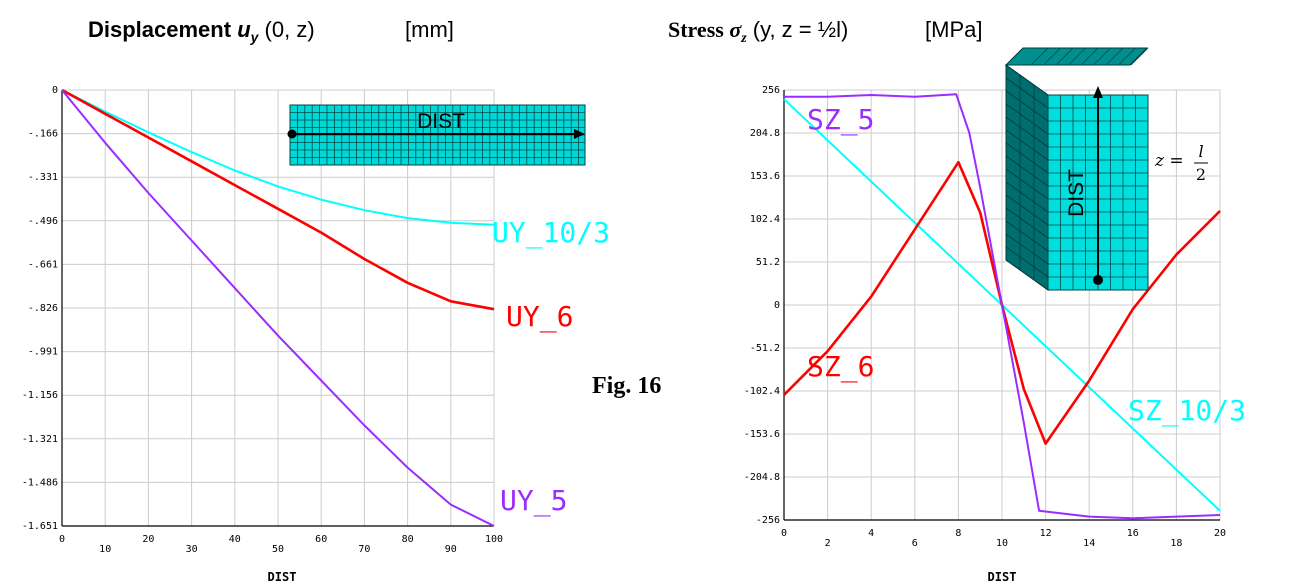 This screenshot has height=587, width=1298. What do you see at coordinates (1089, 543) in the screenshot?
I see `stress-x-tick-label: 14` at bounding box center [1089, 543].